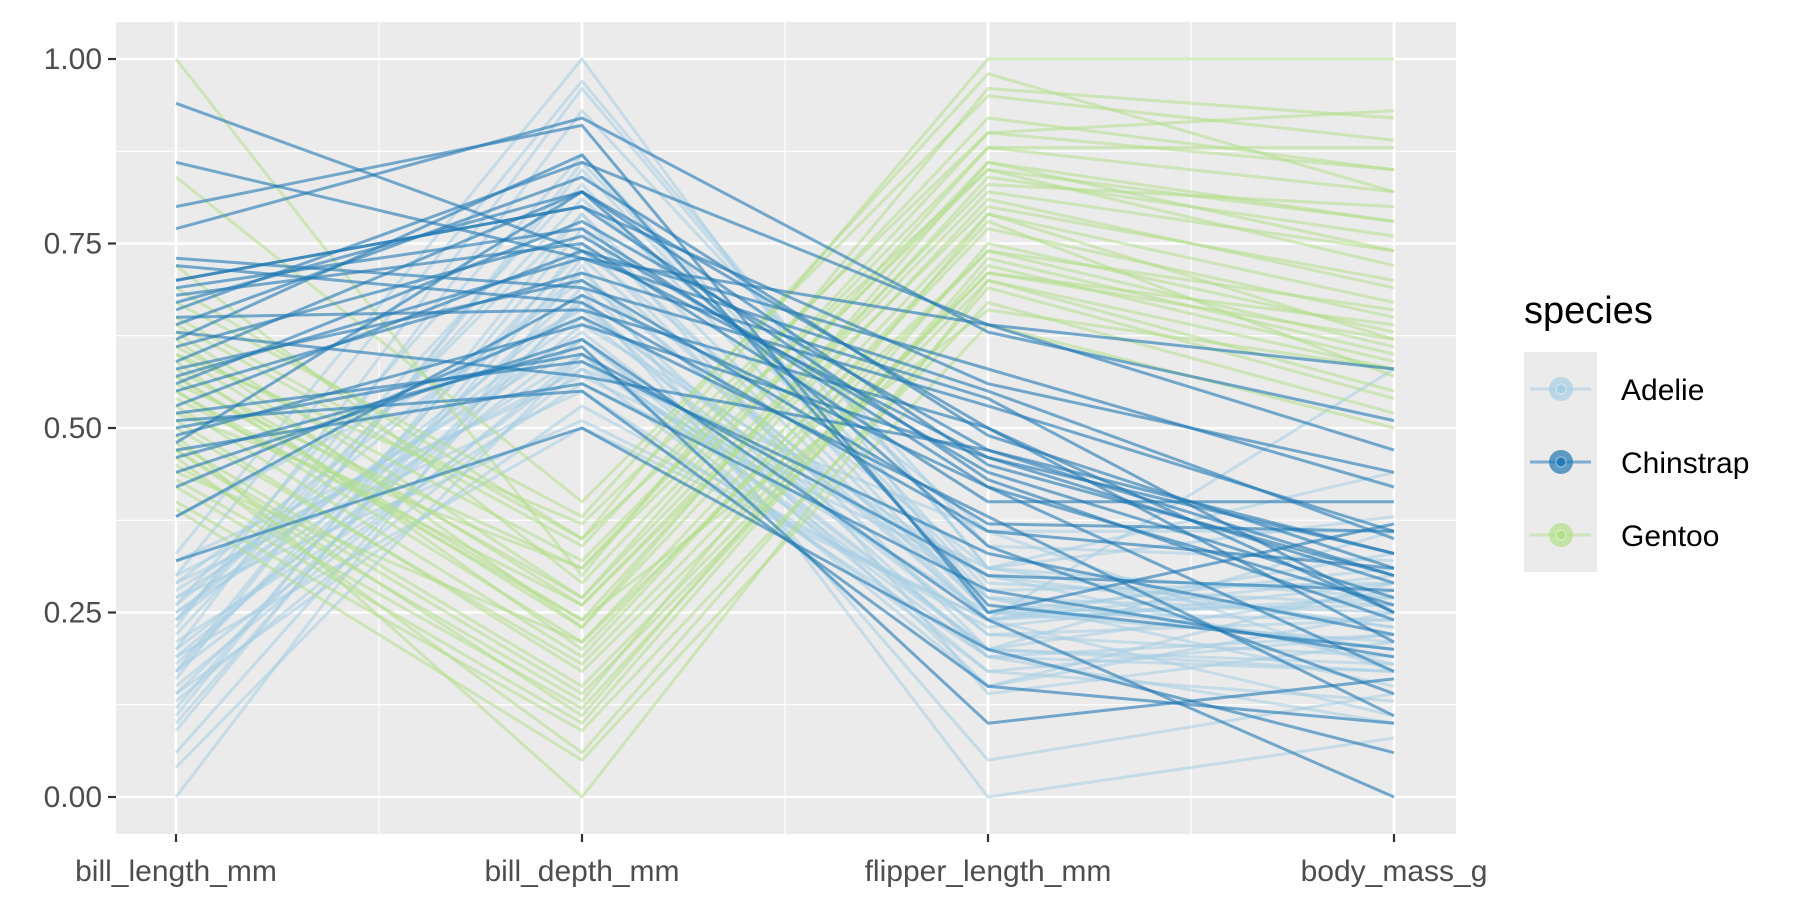  Describe the element at coordinates (1394, 871) in the screenshot. I see `x-tick-label: body_mass_g` at that location.